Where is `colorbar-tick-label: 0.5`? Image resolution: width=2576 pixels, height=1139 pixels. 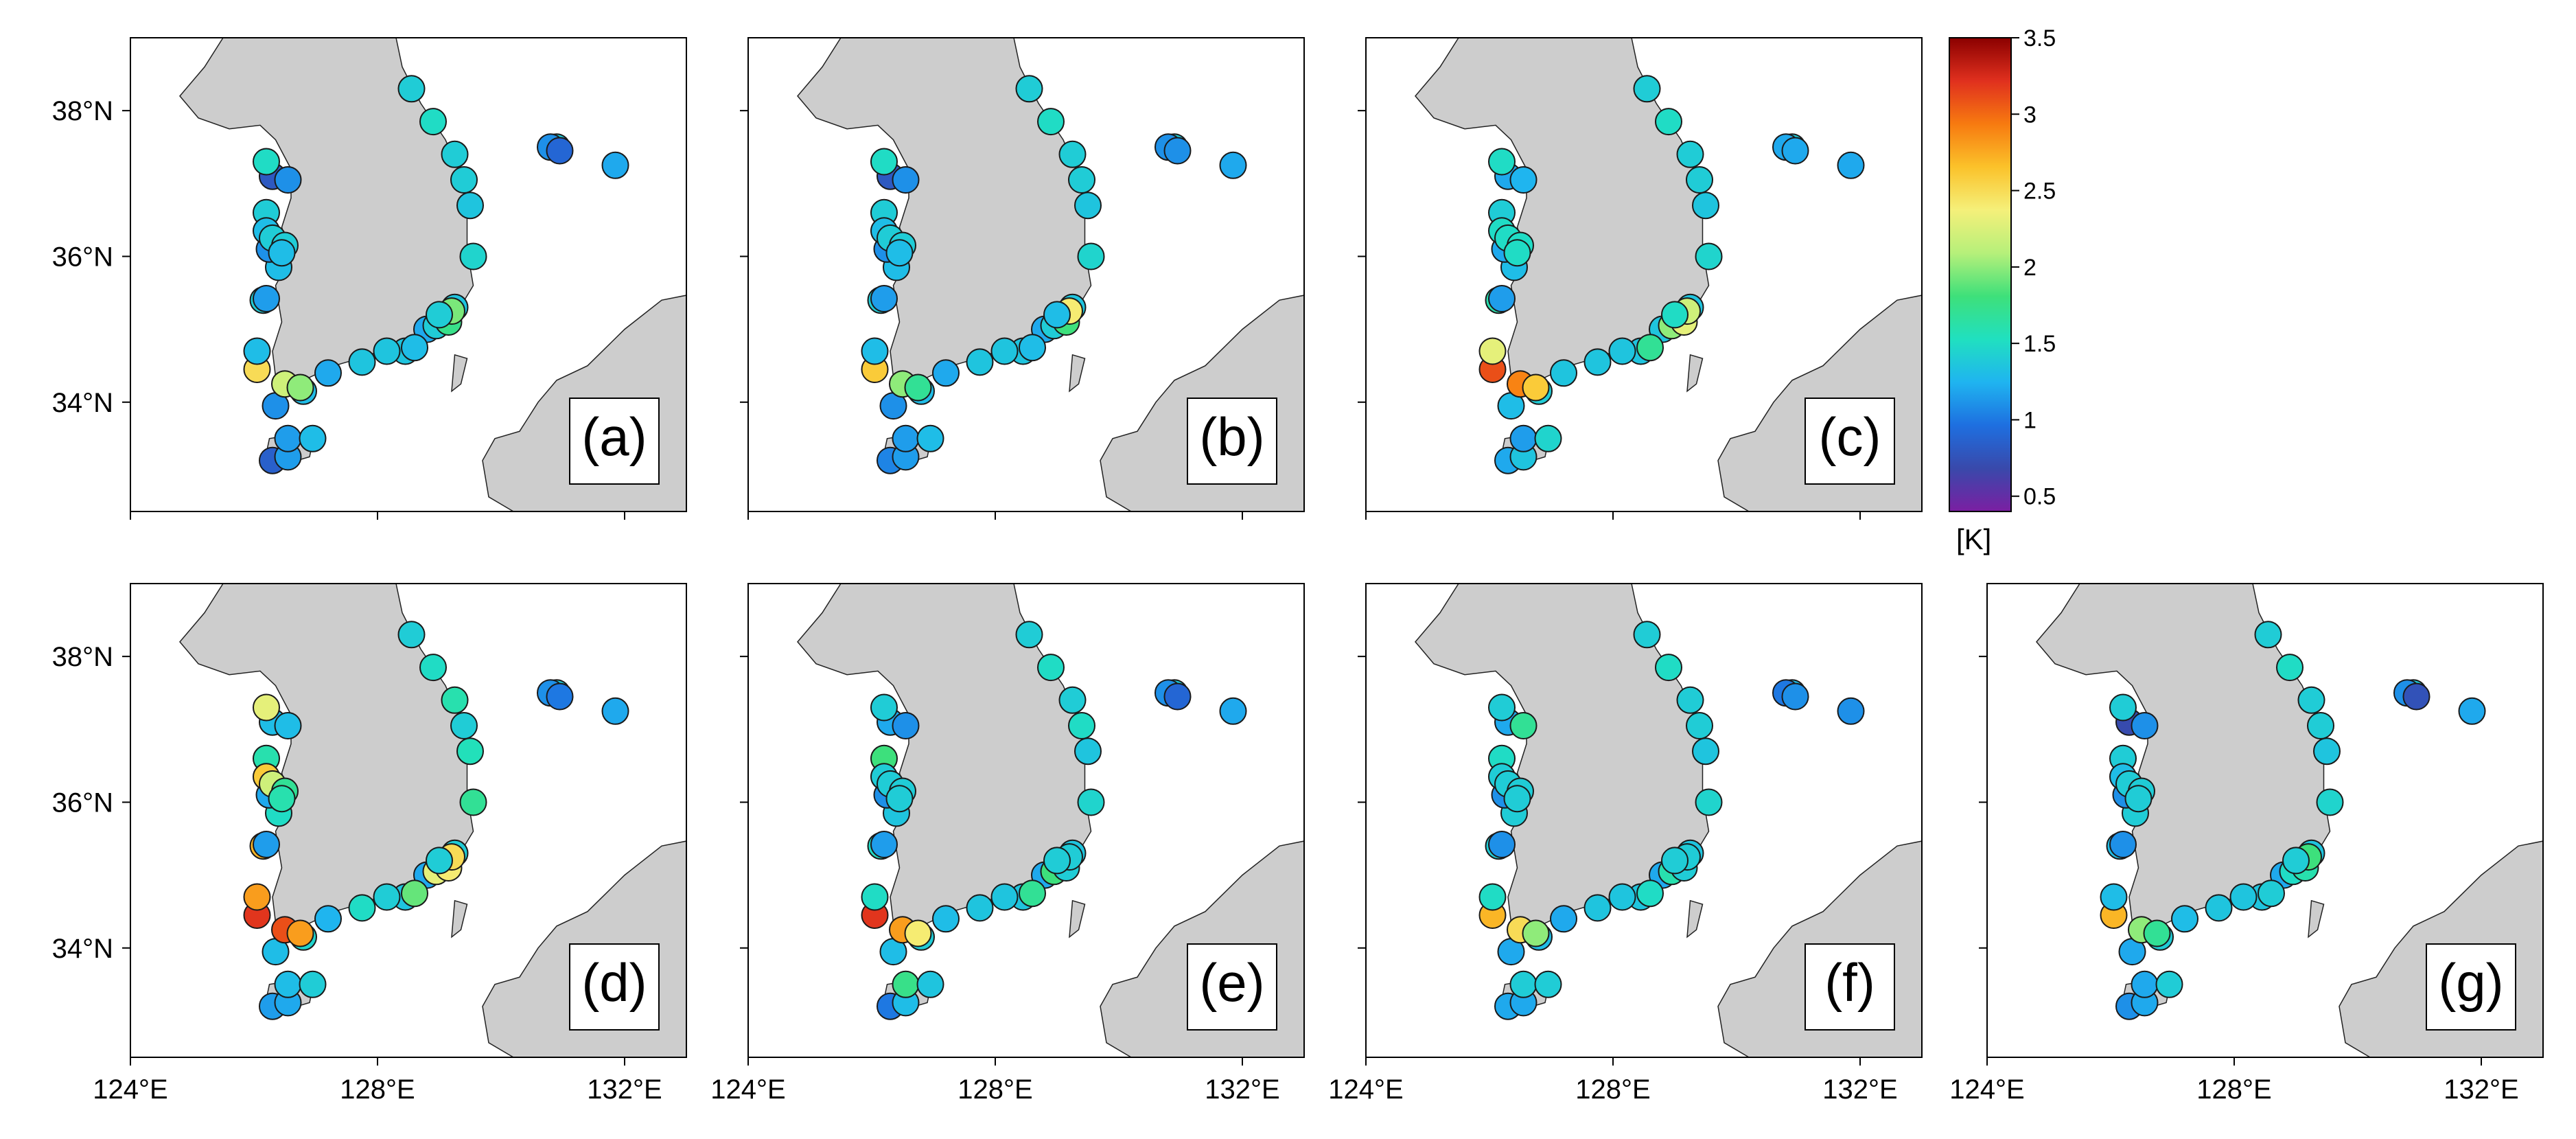
colorbar-tick-label: 0.5 is located at coordinates (2039, 497).